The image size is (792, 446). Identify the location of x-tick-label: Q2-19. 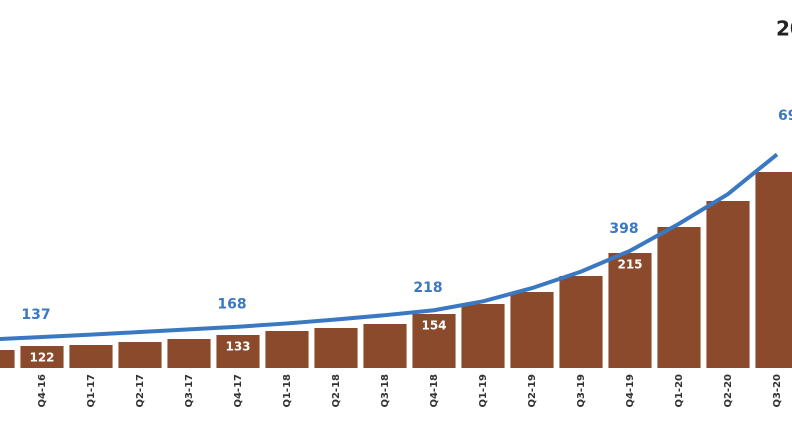
(532, 391).